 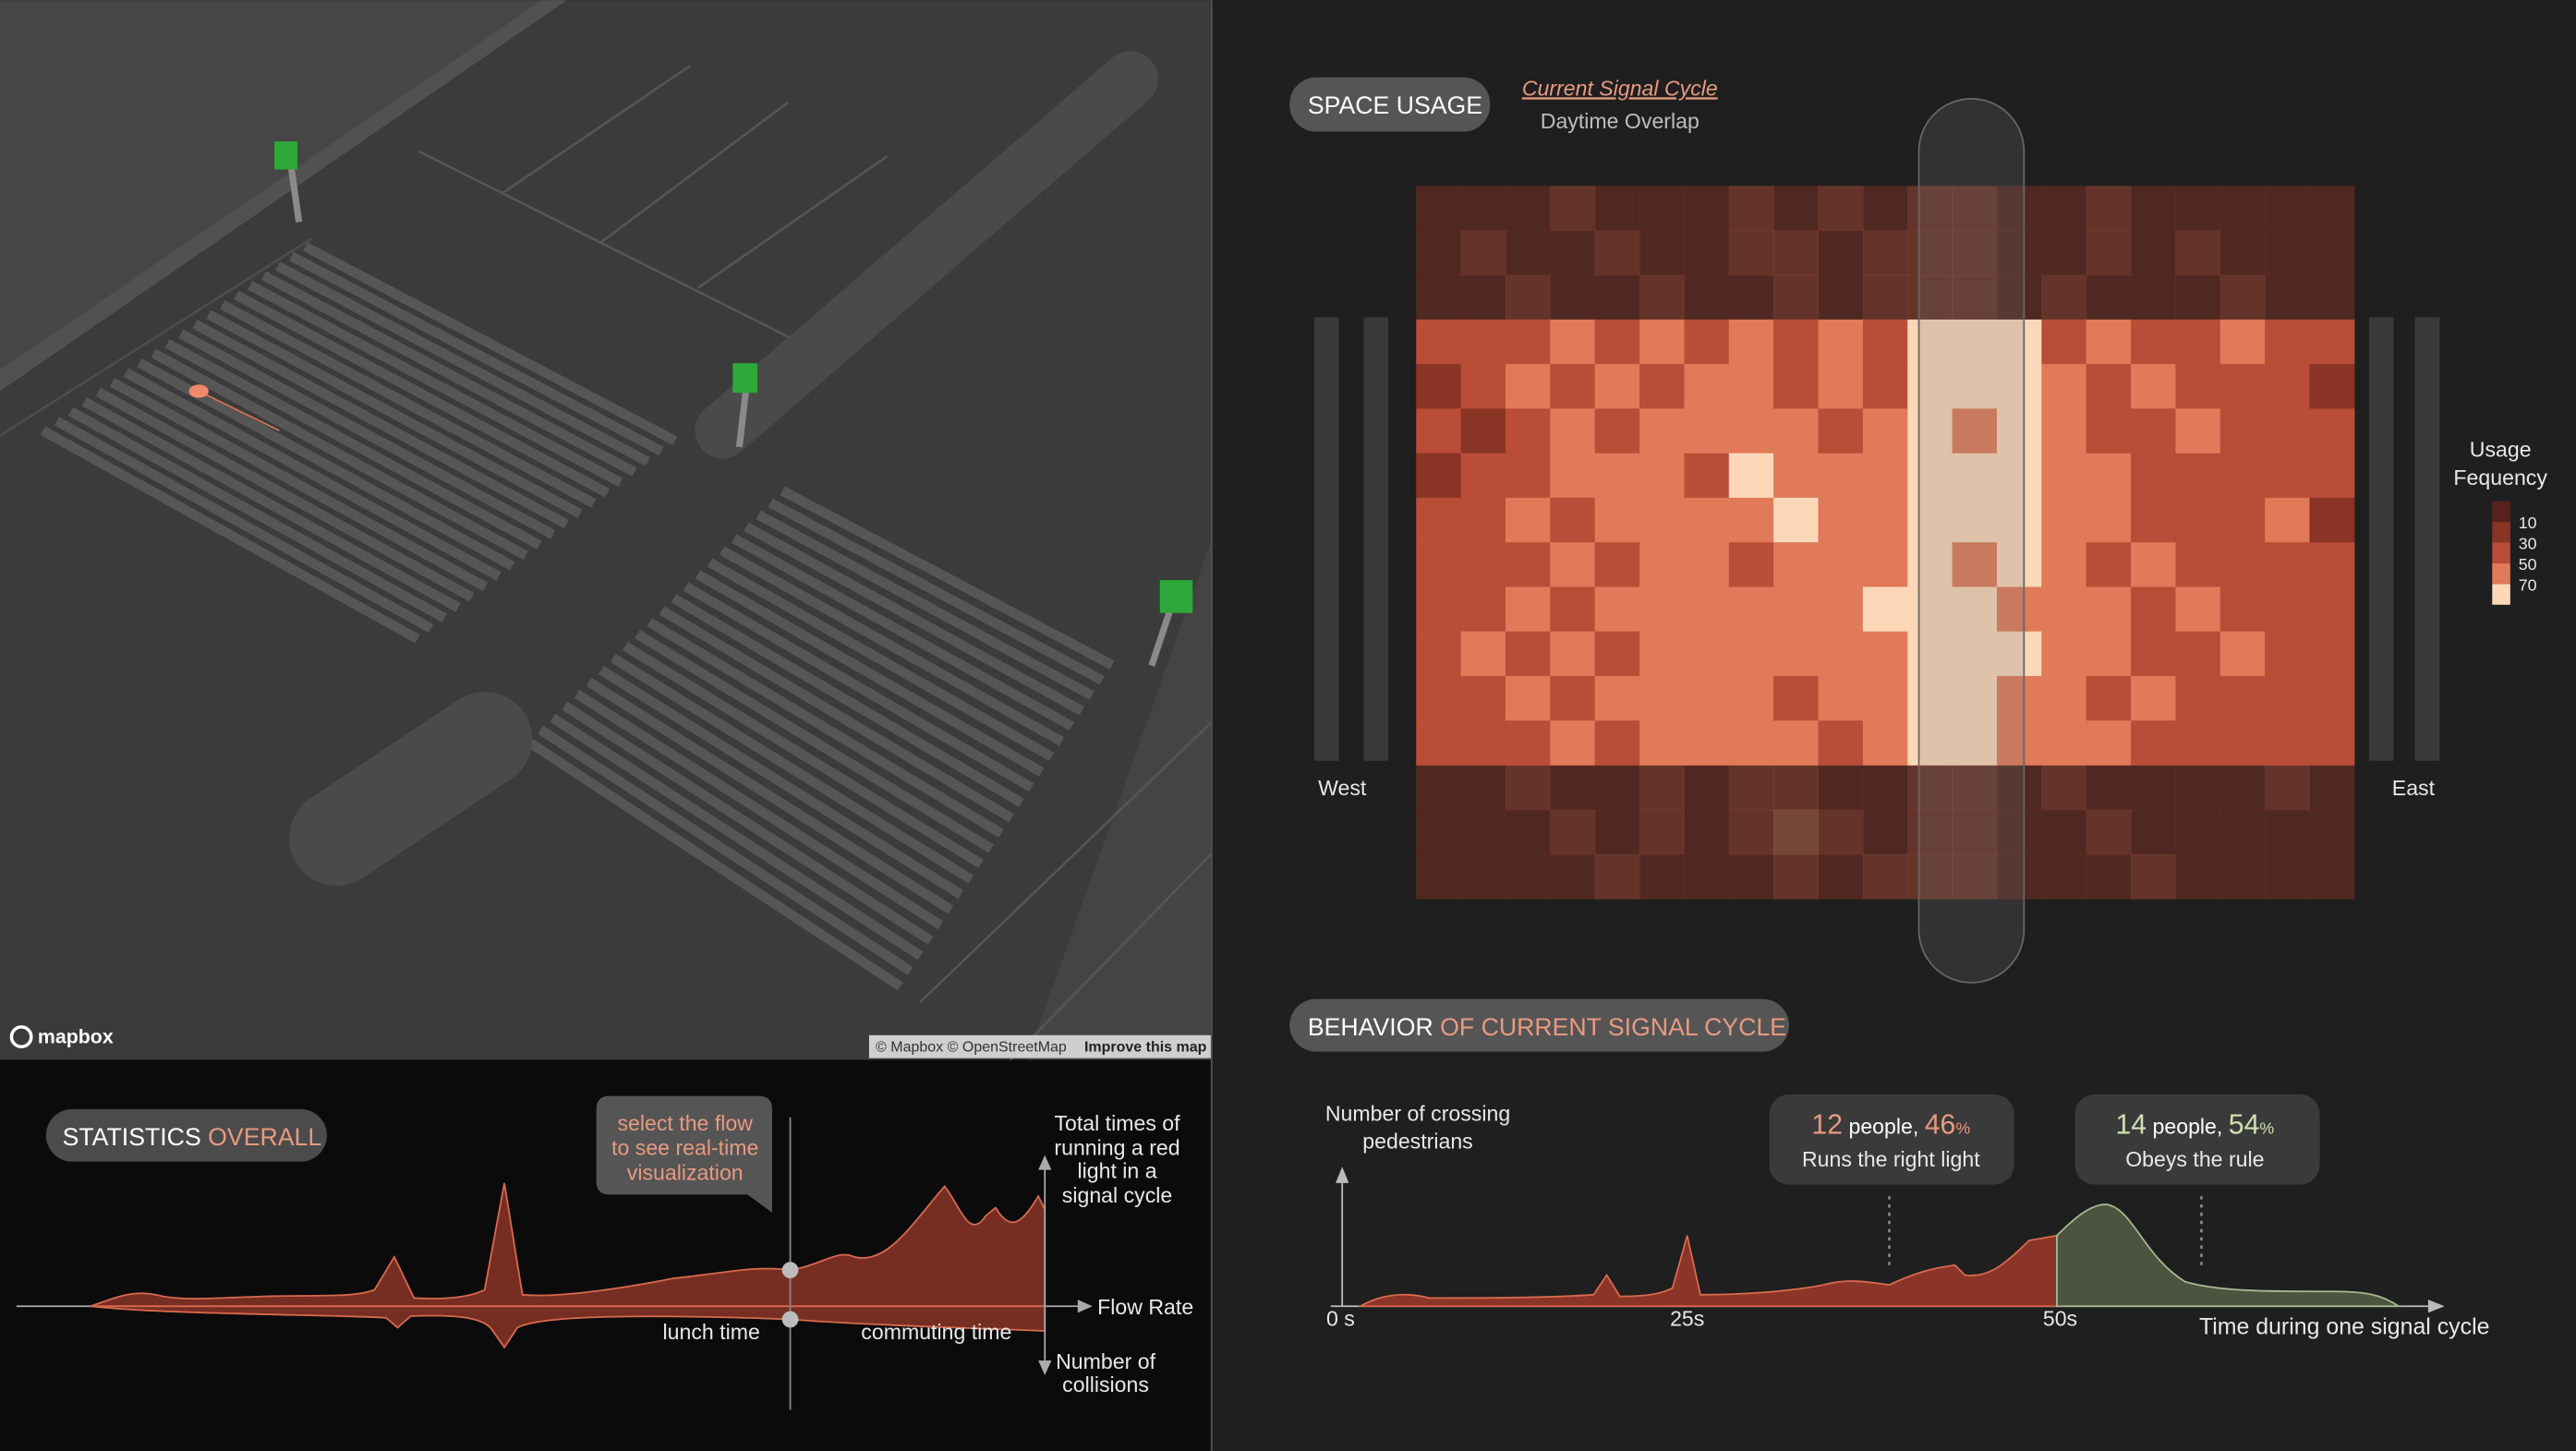 I want to click on unit: people,, so click(x=1883, y=1127).